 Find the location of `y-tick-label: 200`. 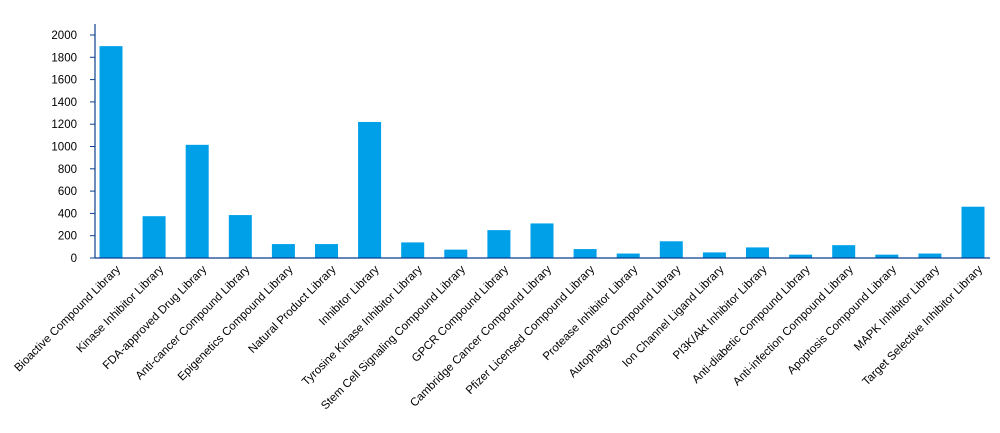

y-tick-label: 200 is located at coordinates (67, 237).